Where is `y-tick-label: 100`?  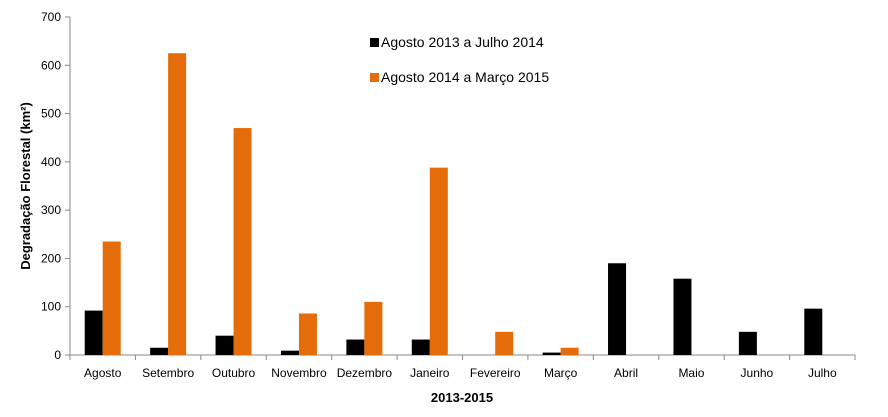
y-tick-label: 100 is located at coordinates (51, 307).